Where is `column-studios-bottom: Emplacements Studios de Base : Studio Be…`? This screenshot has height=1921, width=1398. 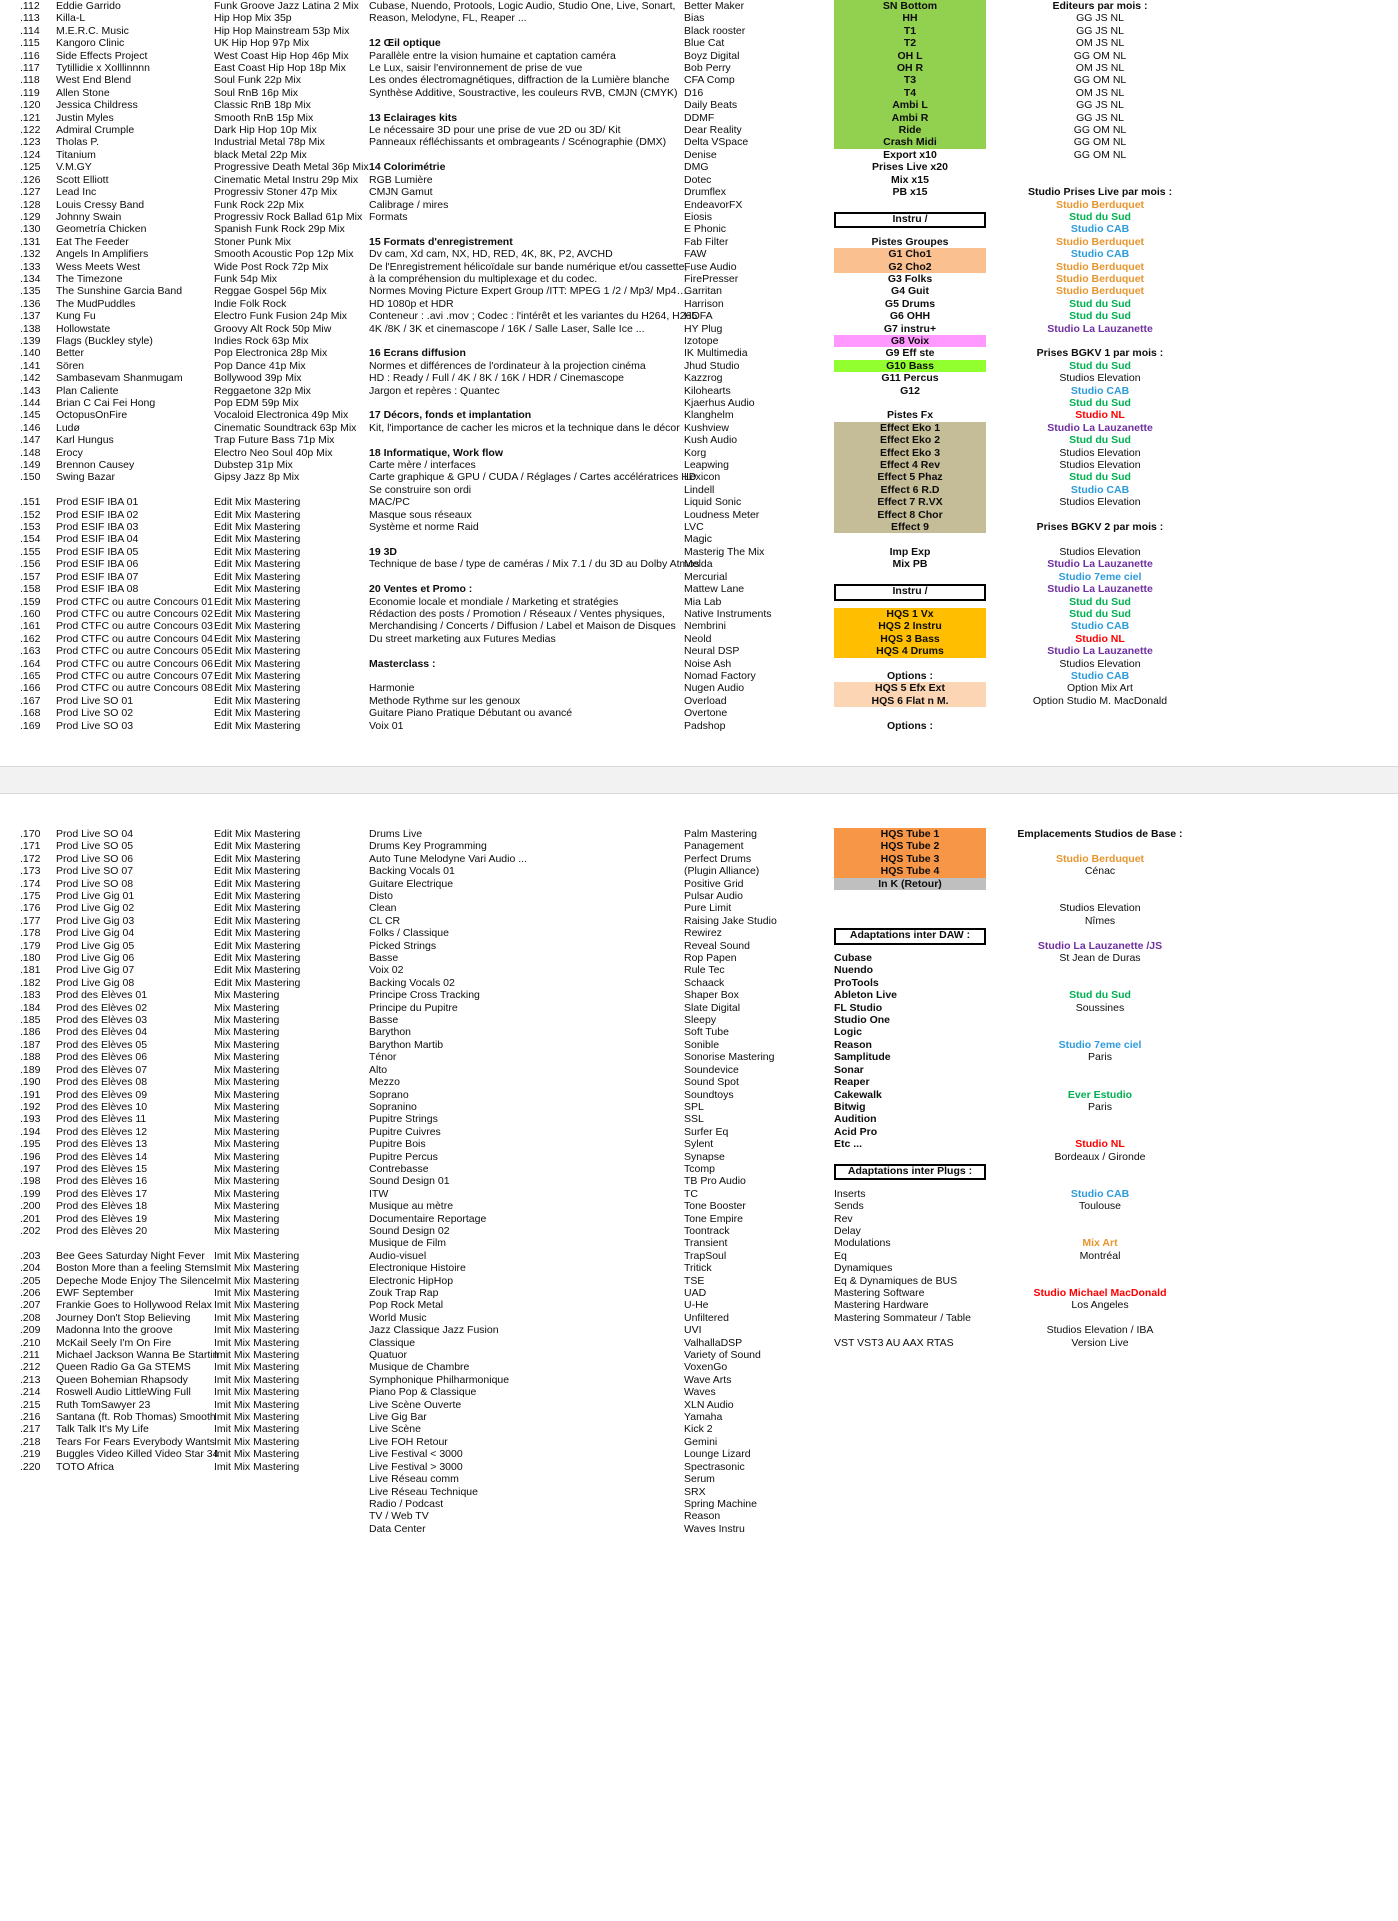 column-studios-bottom: Emplacements Studios de Base : Studio Be… is located at coordinates (1100, 1194).